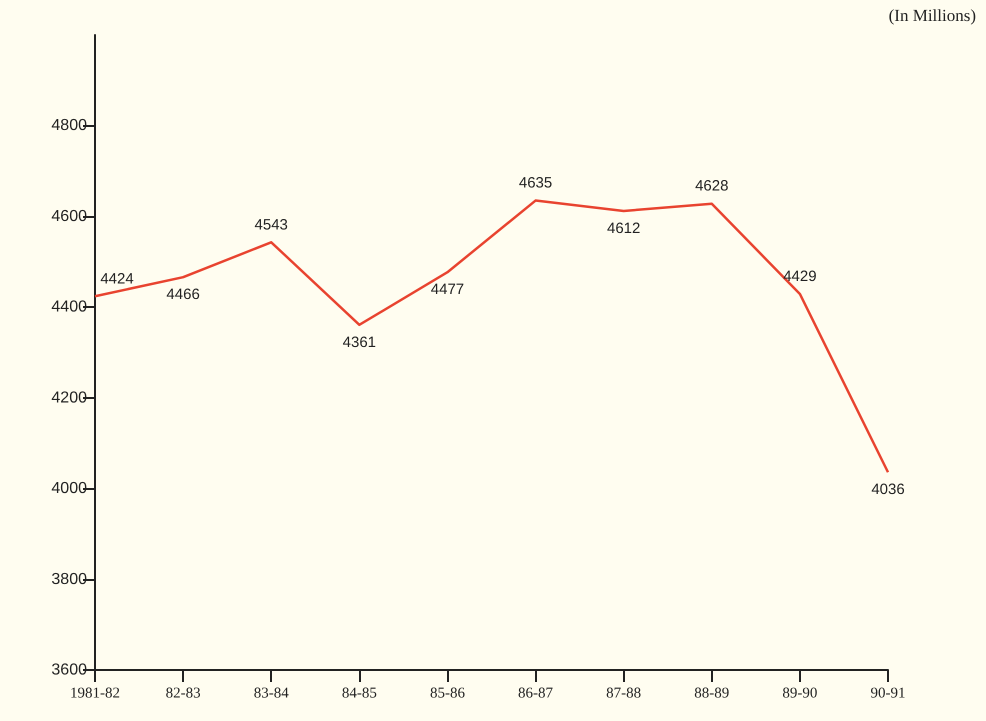 The image size is (986, 721). Describe the element at coordinates (95, 694) in the screenshot. I see `x-tick-label: 1981-82` at that location.